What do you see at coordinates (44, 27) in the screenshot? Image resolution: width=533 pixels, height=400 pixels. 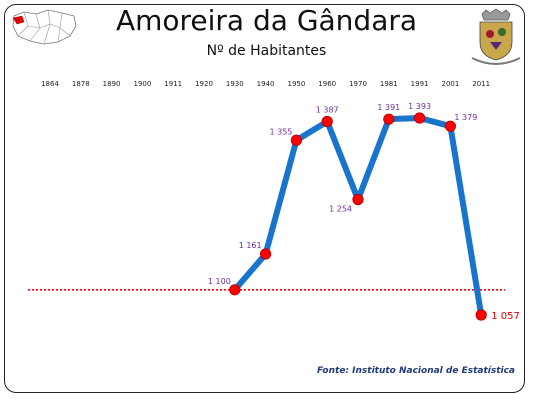 I see `portugal-location-map-icon` at bounding box center [44, 27].